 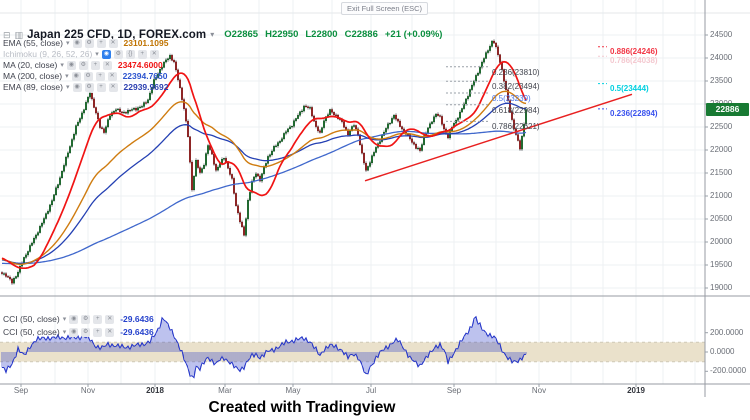 What do you see at coordinates (498, 137) in the screenshot?
I see `trendline` at bounding box center [498, 137].